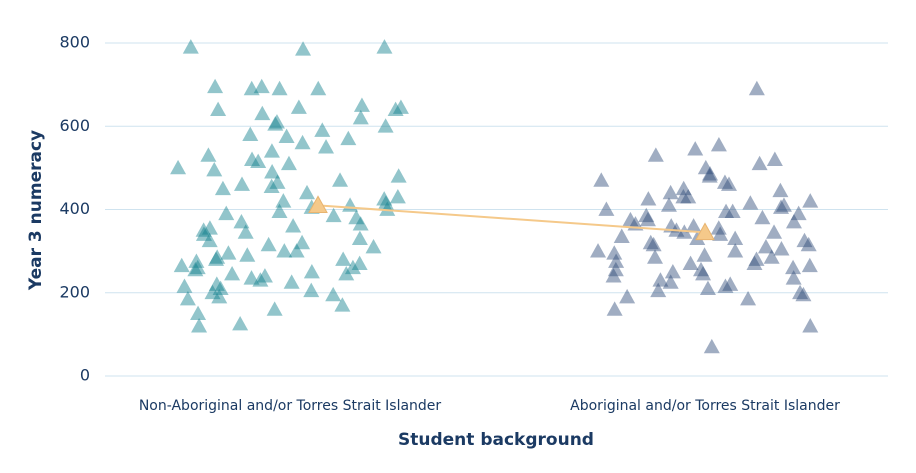 The height and width of the screenshot is (473, 916). Describe the element at coordinates (36, 210) in the screenshot. I see `y-axis-title: Year 3 numeracy` at that location.